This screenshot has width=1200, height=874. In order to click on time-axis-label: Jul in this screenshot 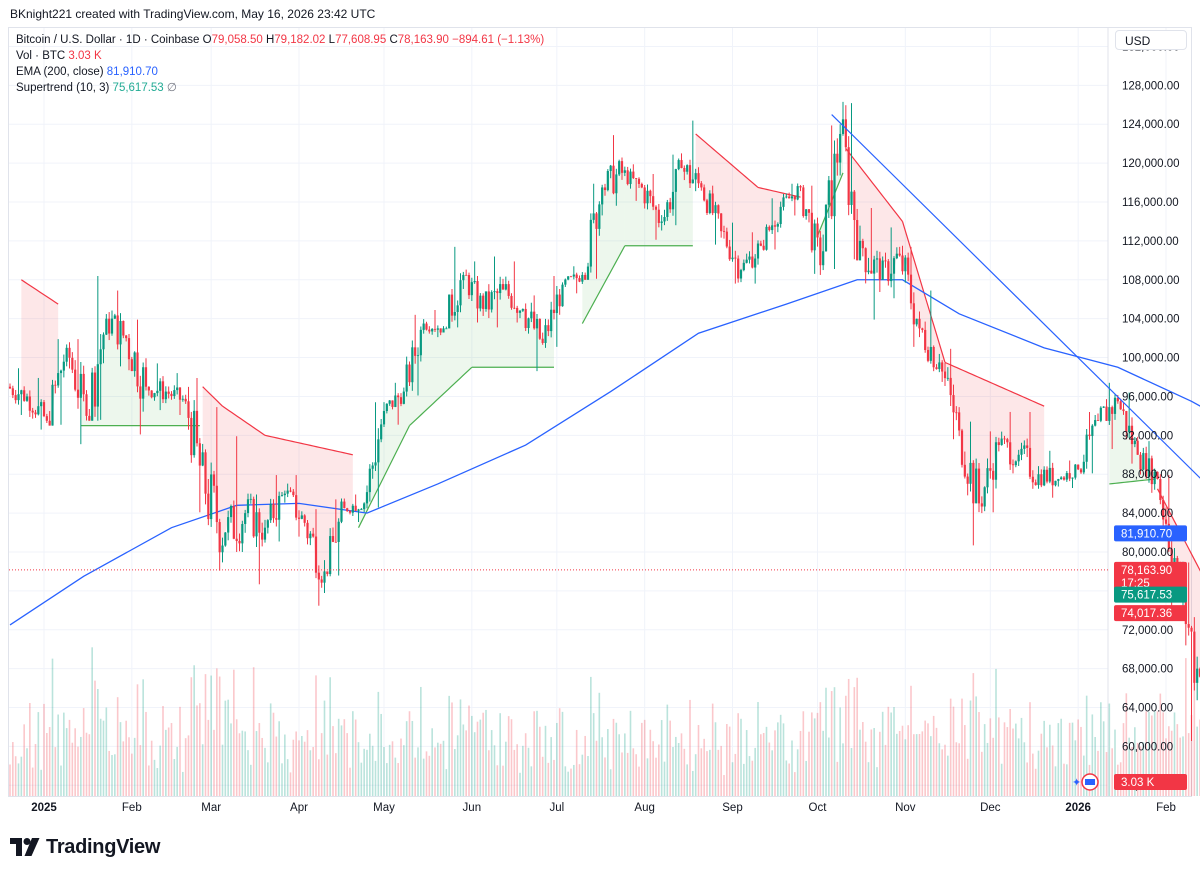, I will do `click(556, 808)`.